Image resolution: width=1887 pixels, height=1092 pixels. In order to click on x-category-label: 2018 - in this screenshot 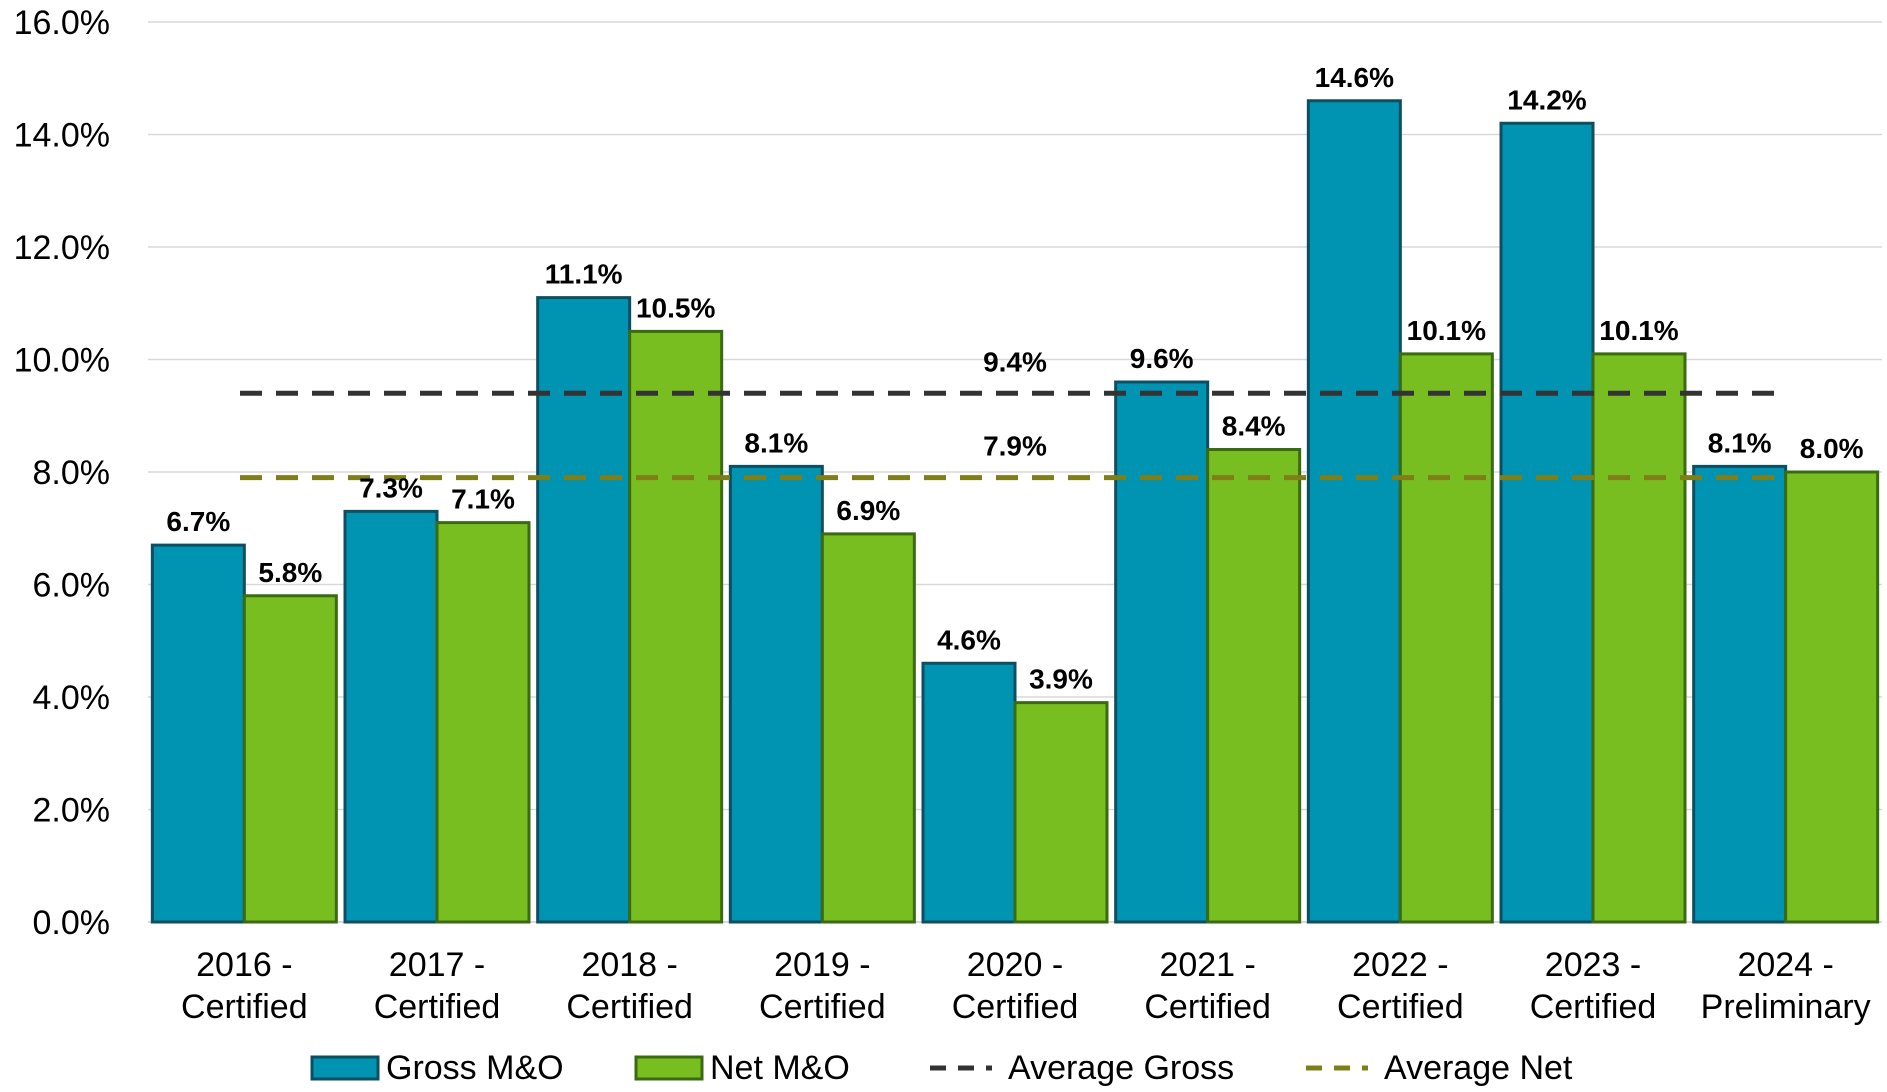, I will do `click(629, 965)`.